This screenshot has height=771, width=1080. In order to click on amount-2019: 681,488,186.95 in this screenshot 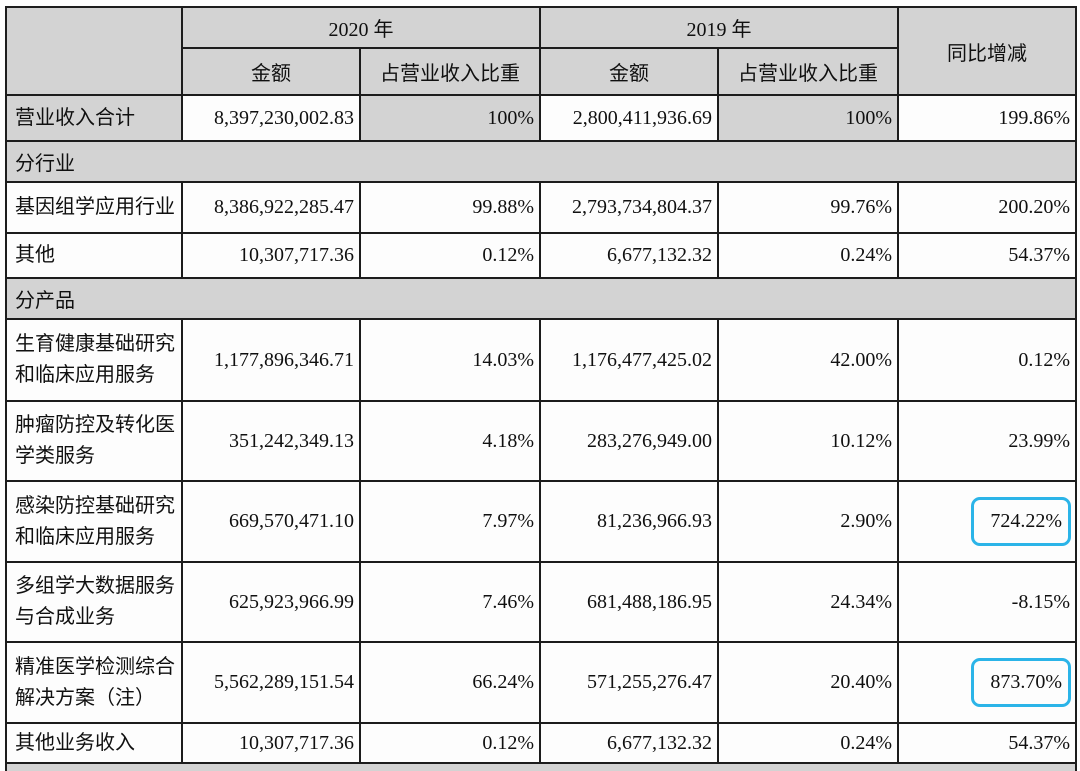, I will do `click(629, 602)`.